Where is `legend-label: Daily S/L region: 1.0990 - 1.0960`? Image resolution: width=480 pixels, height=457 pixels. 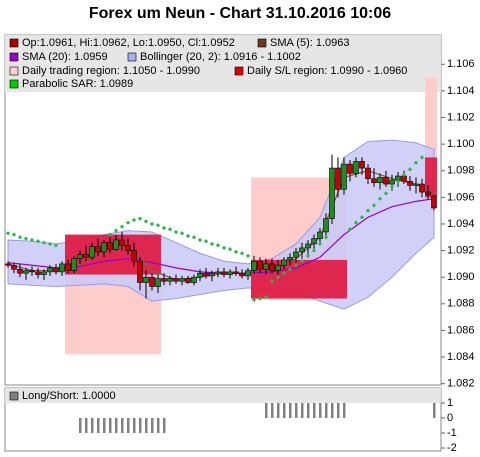
legend-label: Daily S/L region: 1.0990 - 1.0960 is located at coordinates (327, 71).